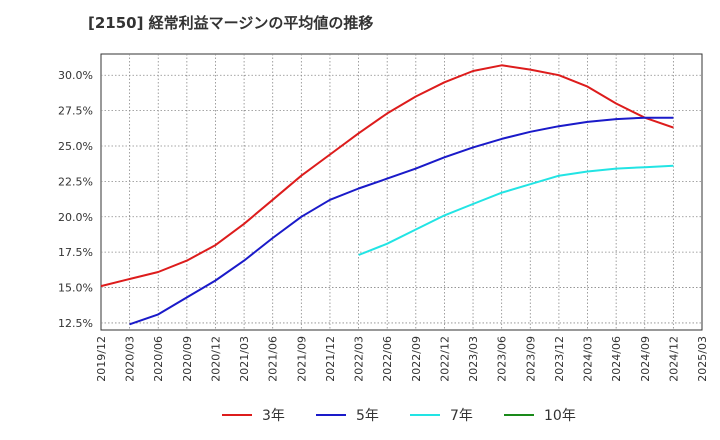 This screenshot has height=440, width=720. I want to click on legend: 3年 5年 7年 10年, so click(360, 415).